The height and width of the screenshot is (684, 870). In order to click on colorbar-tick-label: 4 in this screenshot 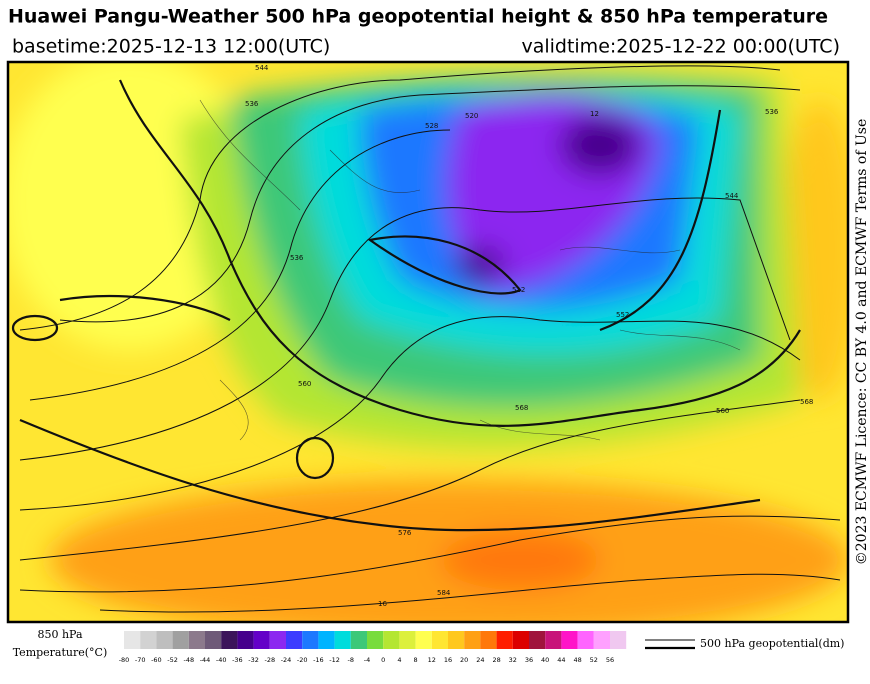, I will do `click(399, 660)`.